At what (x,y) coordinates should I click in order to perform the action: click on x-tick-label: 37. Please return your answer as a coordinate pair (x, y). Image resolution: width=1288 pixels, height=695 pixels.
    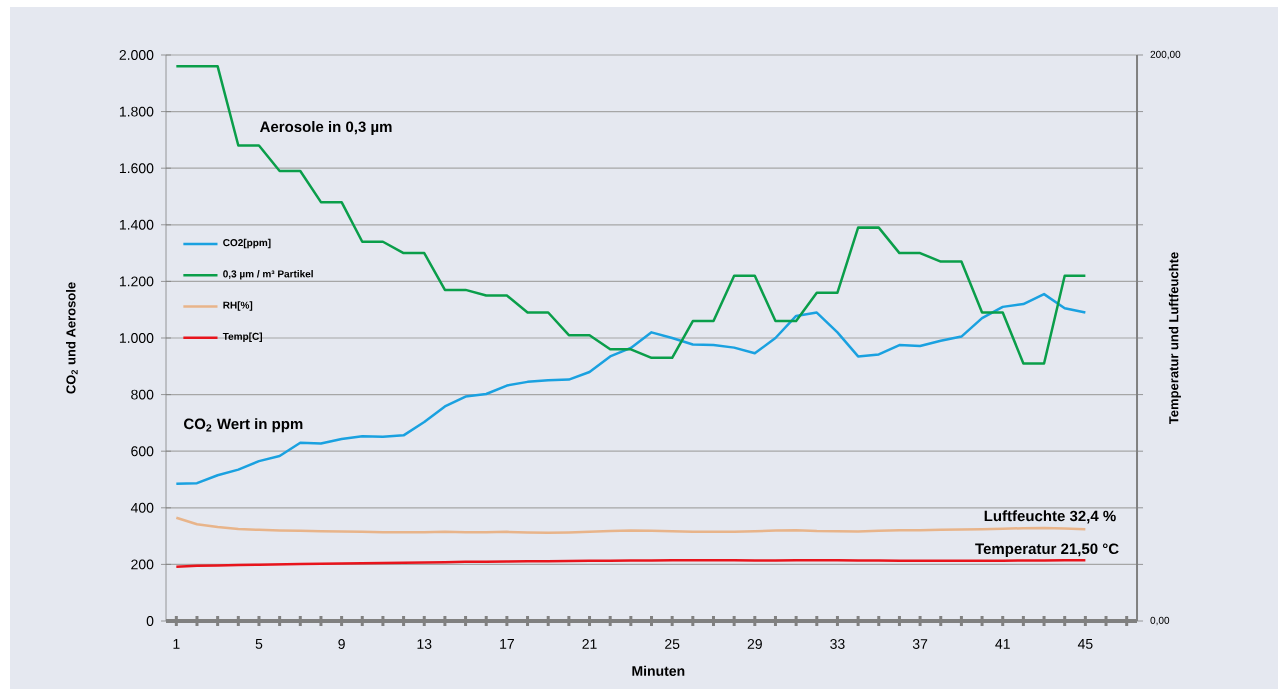
    Looking at the image, I should click on (920, 644).